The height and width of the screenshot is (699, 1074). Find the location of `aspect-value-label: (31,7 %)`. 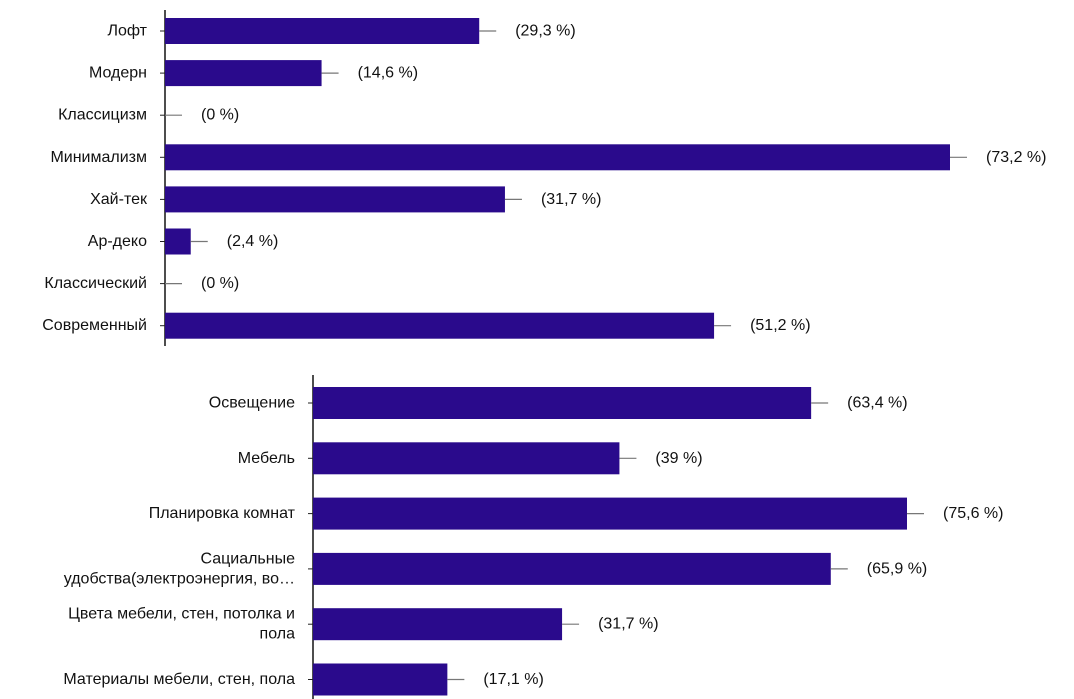

aspect-value-label: (31,7 %) is located at coordinates (628, 624).